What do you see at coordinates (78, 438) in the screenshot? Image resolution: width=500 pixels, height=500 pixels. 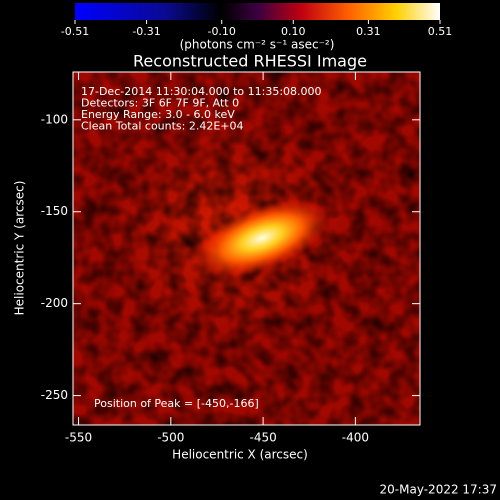 I see `x-tick-label: -550` at bounding box center [78, 438].